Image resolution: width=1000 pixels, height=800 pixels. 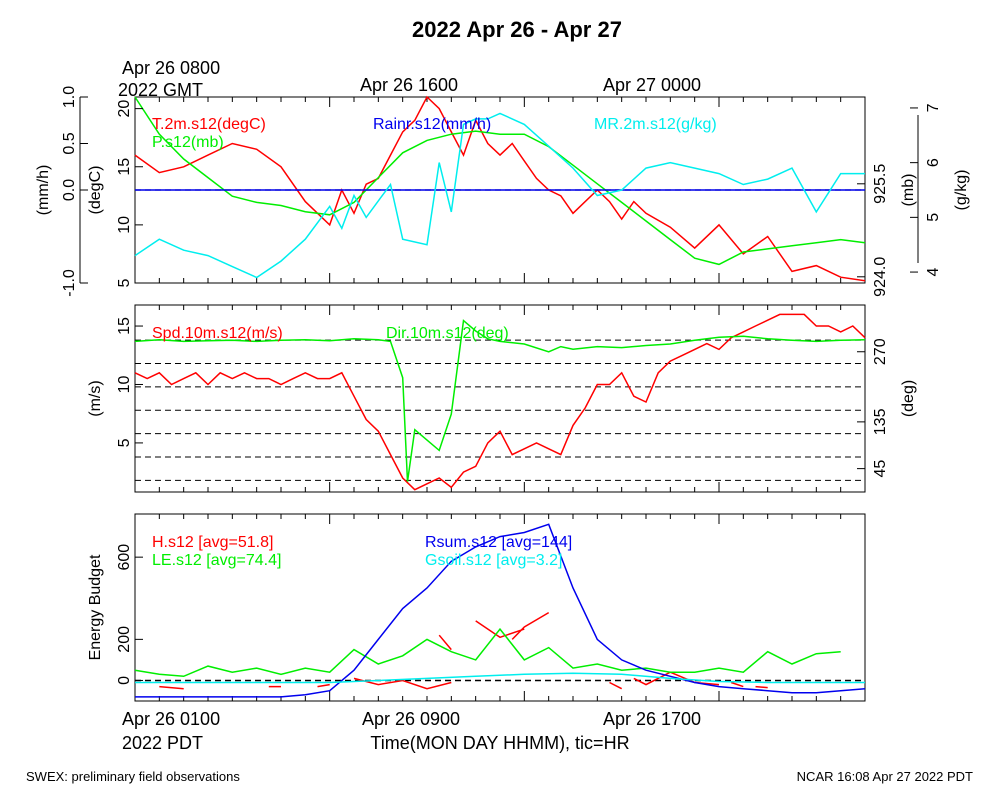 What do you see at coordinates (188, 142) in the screenshot?
I see `legend-entry: P.s12(mb)` at bounding box center [188, 142].